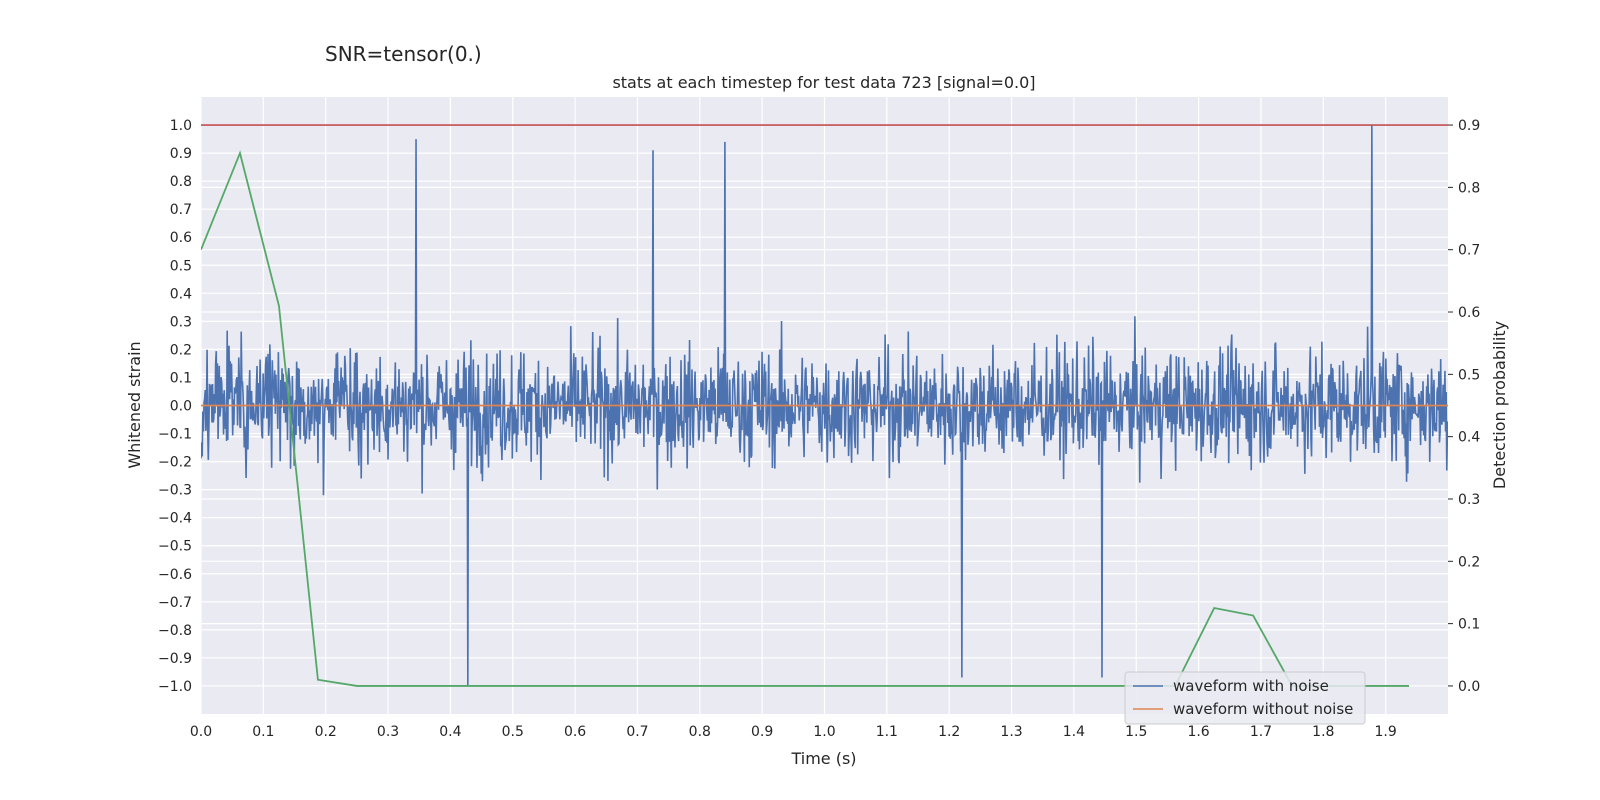  What do you see at coordinates (1469, 251) in the screenshot?
I see `y2-tick-label: 0.7` at bounding box center [1469, 251].